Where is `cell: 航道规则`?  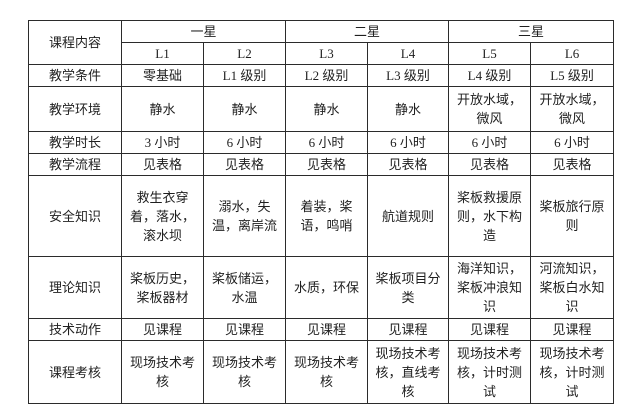 cell: 航道规则 is located at coordinates (408, 216).